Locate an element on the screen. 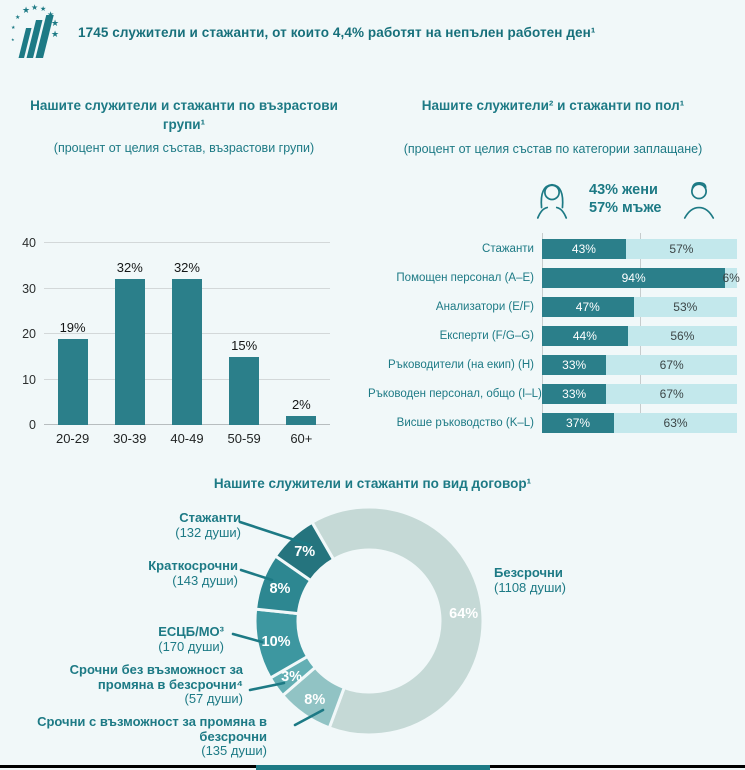 The height and width of the screenshot is (770, 745). men-pct-label: 6% is located at coordinates (731, 278).